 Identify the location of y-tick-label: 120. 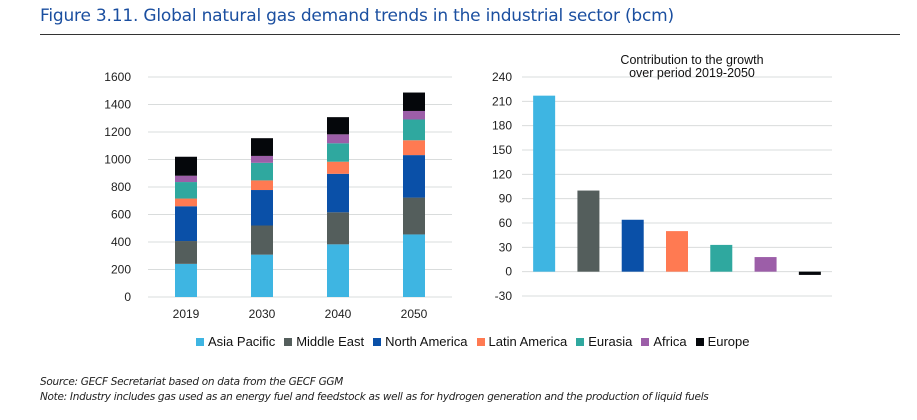
(502, 174).